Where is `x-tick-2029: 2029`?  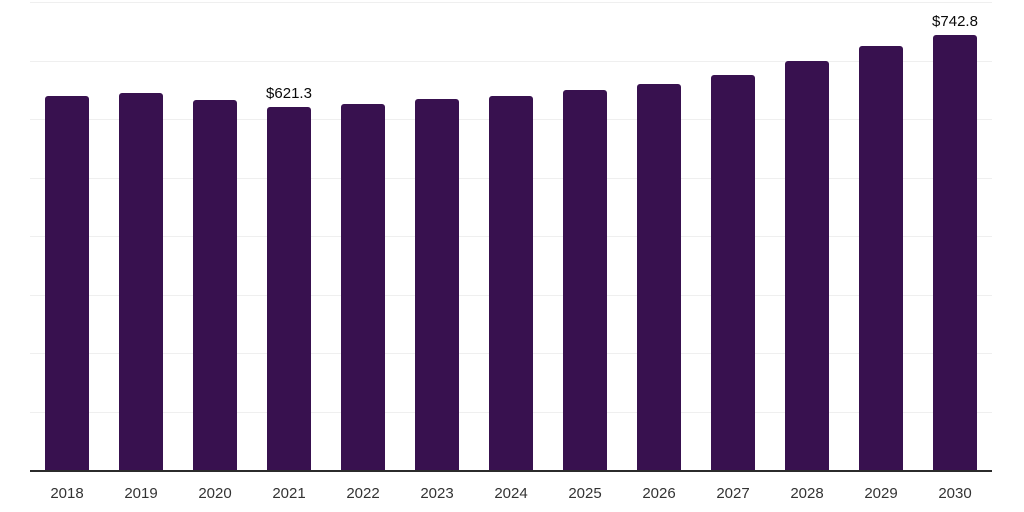
x-tick-2029: 2029 is located at coordinates (881, 493).